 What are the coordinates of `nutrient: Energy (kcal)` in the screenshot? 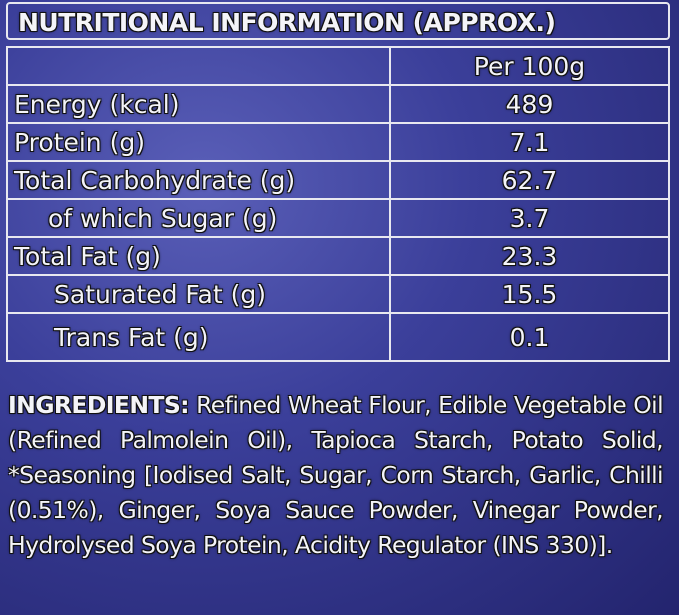 It's located at (198, 104).